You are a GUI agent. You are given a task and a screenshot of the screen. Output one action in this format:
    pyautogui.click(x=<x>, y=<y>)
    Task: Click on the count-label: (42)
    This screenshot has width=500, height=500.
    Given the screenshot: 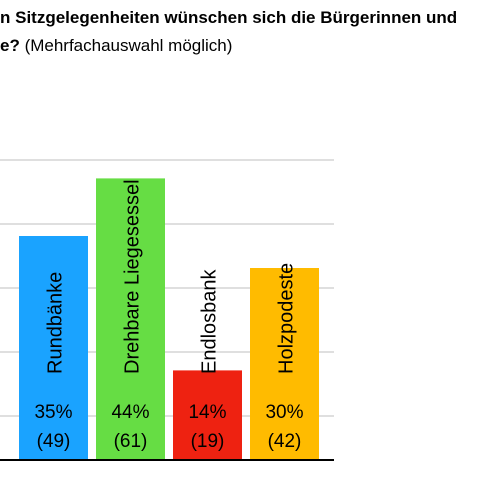 What is the action you would take?
    pyautogui.click(x=285, y=441)
    